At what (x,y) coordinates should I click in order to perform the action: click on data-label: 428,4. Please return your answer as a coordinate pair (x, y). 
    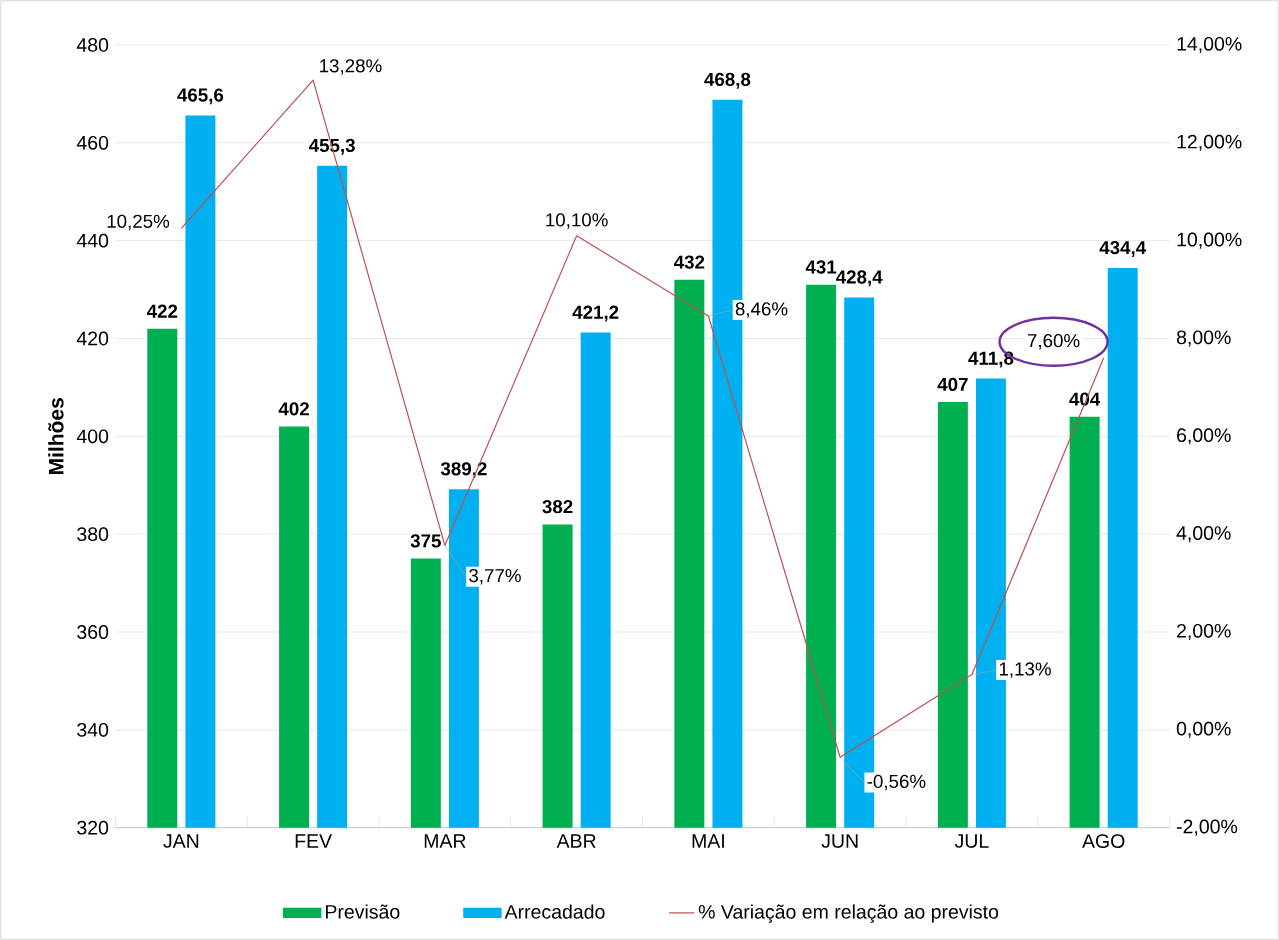
    Looking at the image, I should click on (859, 278).